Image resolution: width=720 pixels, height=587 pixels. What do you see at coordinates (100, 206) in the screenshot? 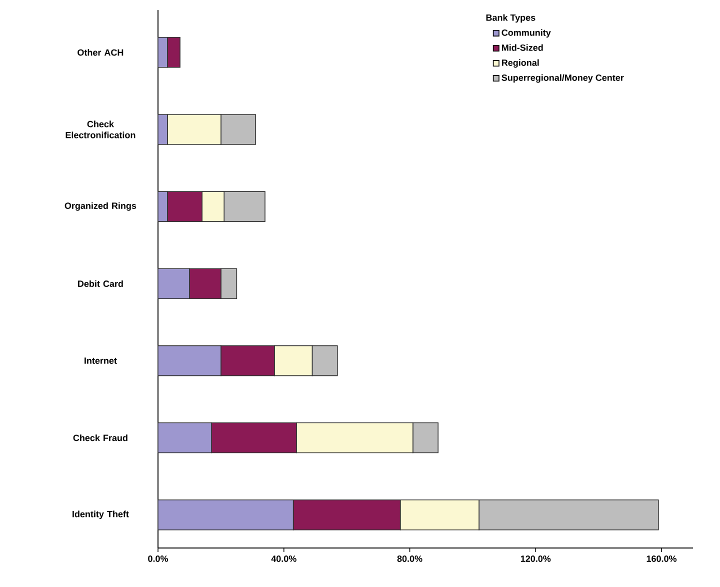
I see `y-tick-label: Organized Rings` at bounding box center [100, 206].